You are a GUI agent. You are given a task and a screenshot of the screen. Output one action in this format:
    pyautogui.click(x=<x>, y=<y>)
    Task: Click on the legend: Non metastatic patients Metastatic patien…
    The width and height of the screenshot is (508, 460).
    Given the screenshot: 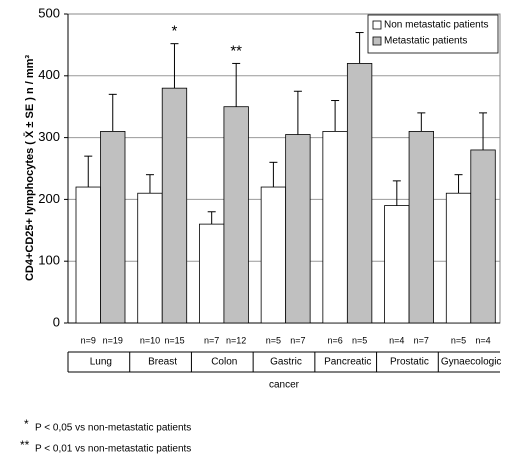 What is the action you would take?
    pyautogui.click(x=433, y=34)
    